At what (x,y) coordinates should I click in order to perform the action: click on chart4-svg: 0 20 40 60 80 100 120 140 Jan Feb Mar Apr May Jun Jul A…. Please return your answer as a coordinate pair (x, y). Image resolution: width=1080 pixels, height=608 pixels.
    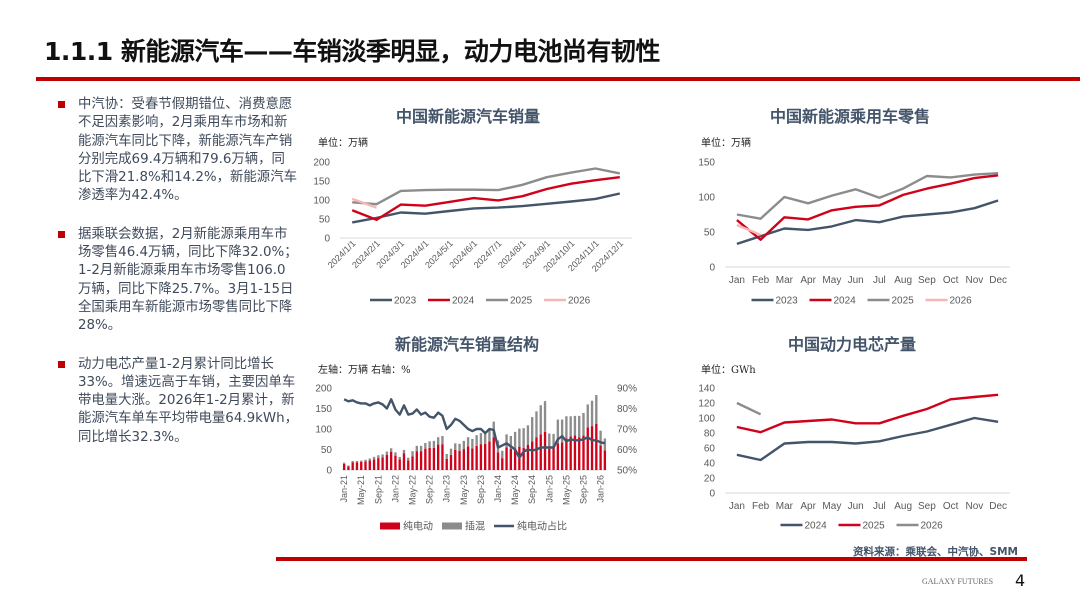
    Looking at the image, I should click on (854, 458).